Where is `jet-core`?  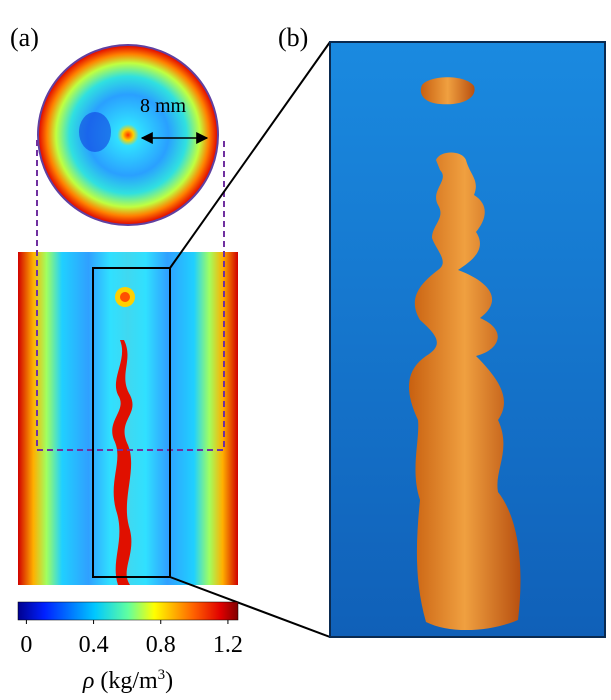 jet-core is located at coordinates (122, 462).